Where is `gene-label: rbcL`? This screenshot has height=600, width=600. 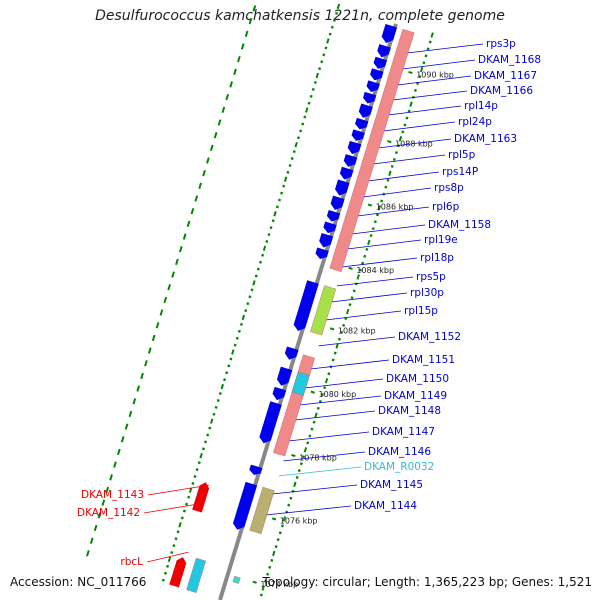
gene-label: rbcL is located at coordinates (131, 562).